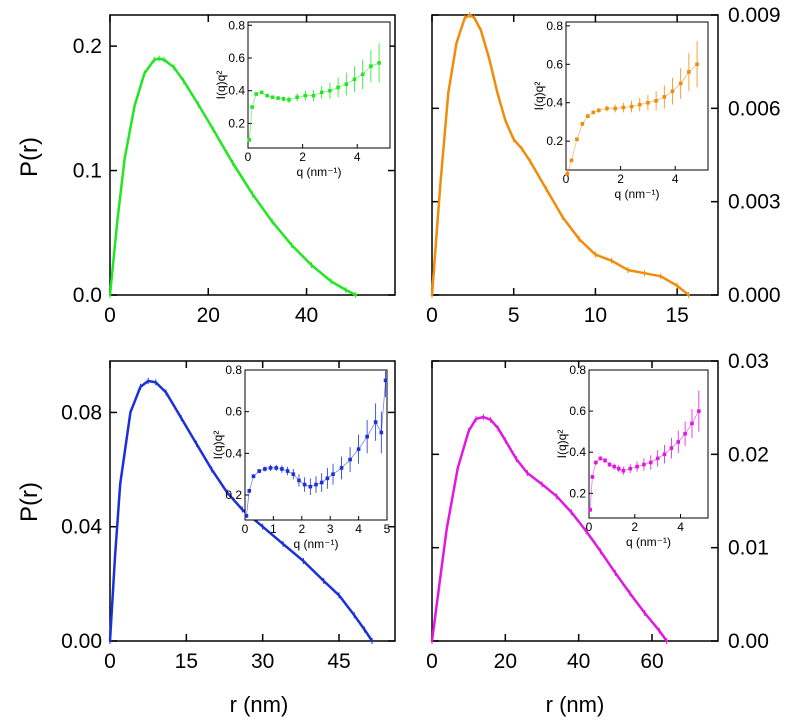  I want to click on inset-x-tick-label: 3, so click(330, 529).